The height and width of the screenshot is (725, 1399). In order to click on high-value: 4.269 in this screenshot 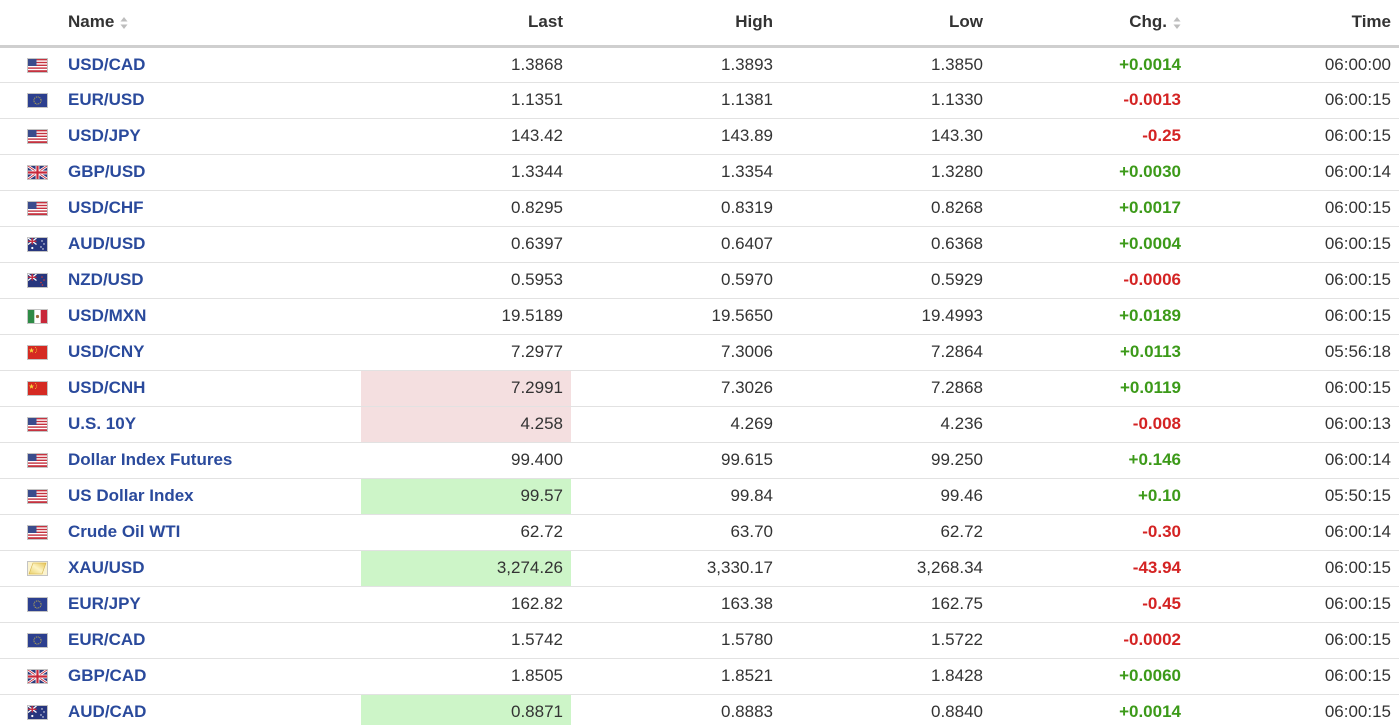, I will do `click(676, 424)`.